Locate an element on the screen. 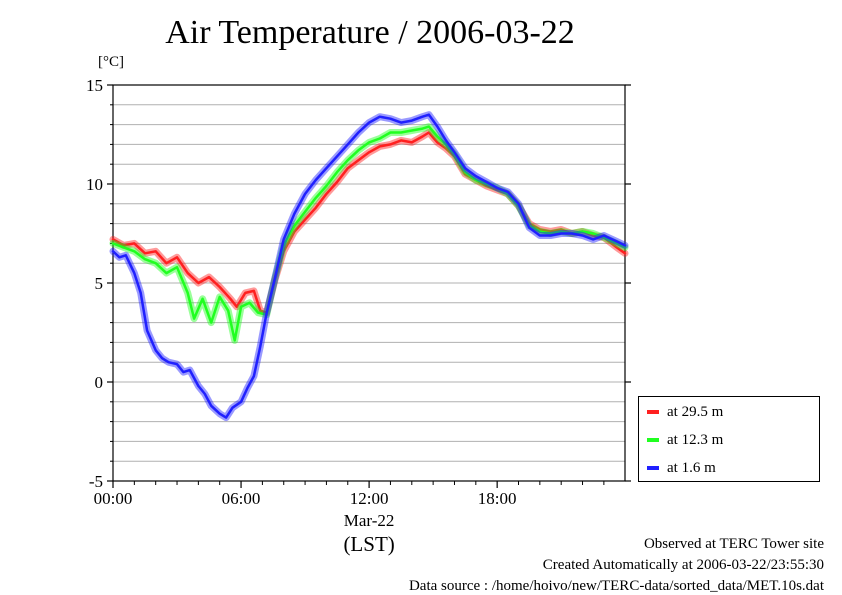 The height and width of the screenshot is (595, 842). legend-swatch-12m is located at coordinates (653, 440).